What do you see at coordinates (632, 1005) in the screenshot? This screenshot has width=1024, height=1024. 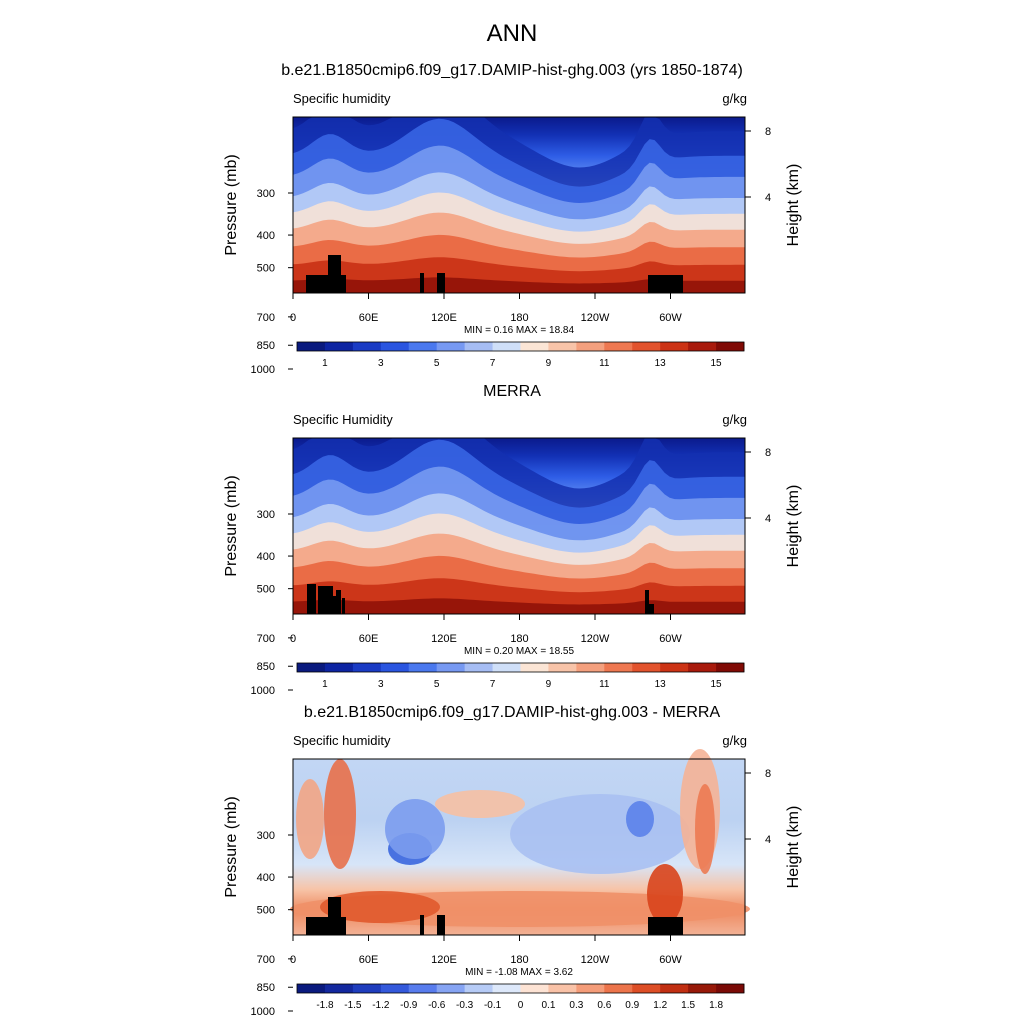 I see `colorbar-label: 0.9` at bounding box center [632, 1005].